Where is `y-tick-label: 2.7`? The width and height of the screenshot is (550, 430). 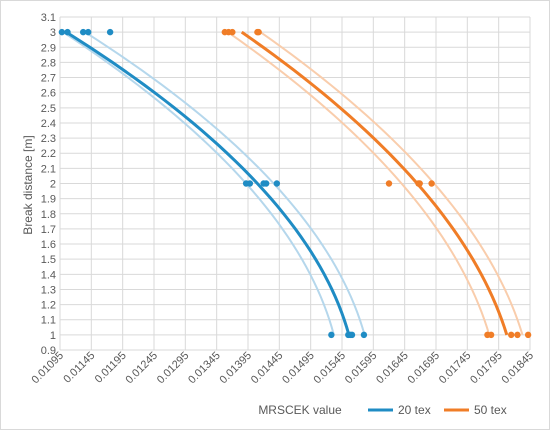 y-tick-label: 2.7 is located at coordinates (48, 79).